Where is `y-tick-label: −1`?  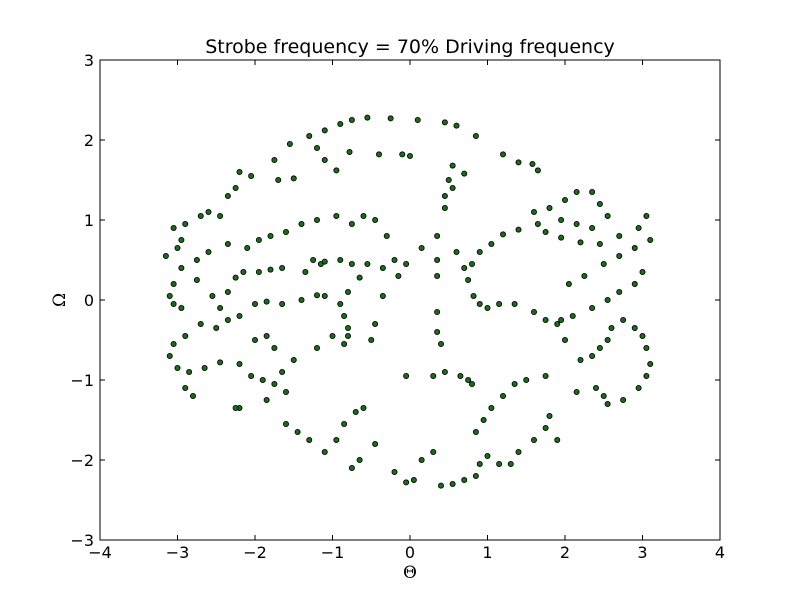
y-tick-label: −1 is located at coordinates (82, 380).